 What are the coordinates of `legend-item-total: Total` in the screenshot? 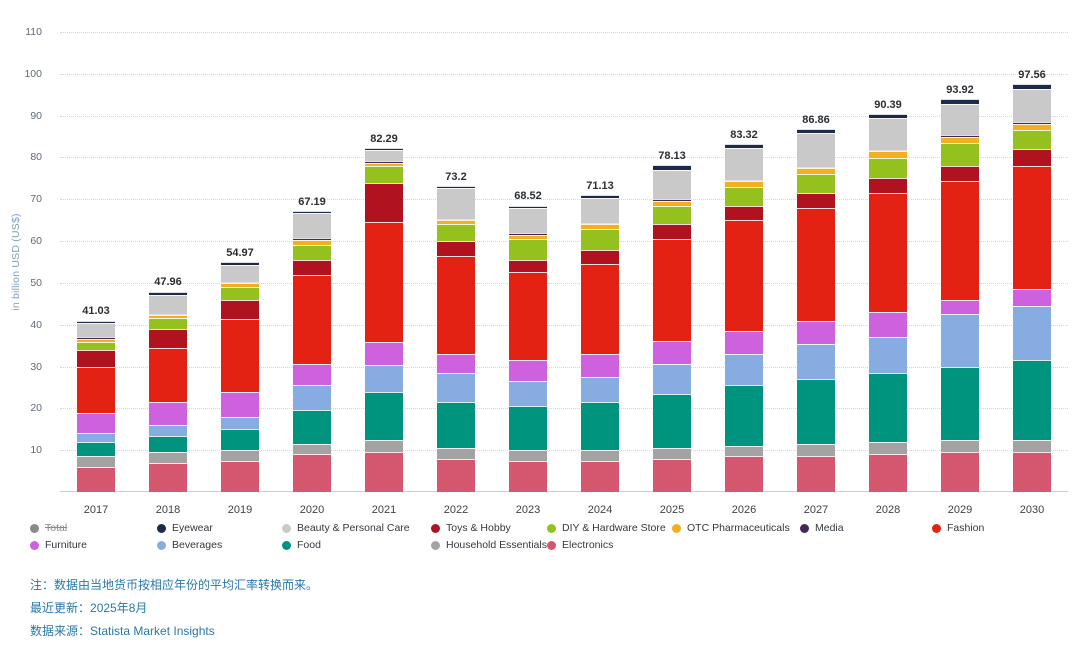 It's located at (93, 528).